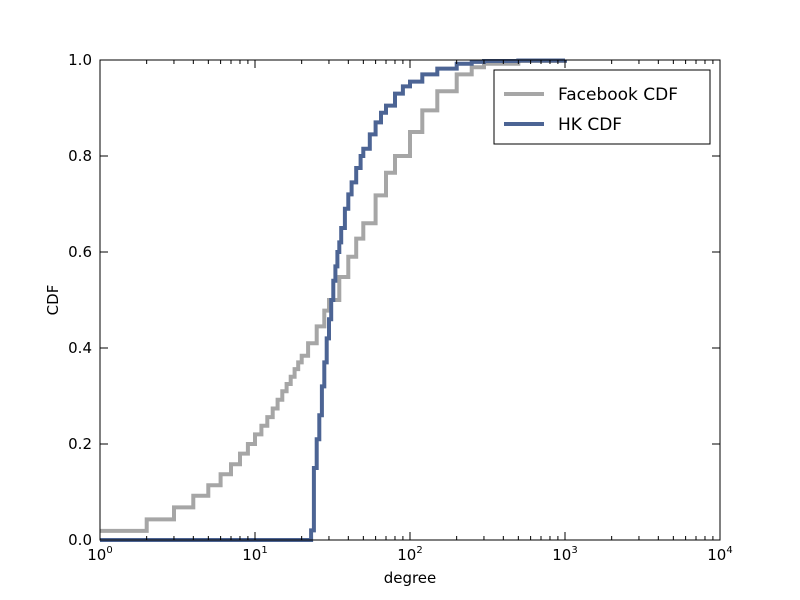 The image size is (800, 600). Describe the element at coordinates (80, 540) in the screenshot. I see `y-tick-label: 0.0` at that location.